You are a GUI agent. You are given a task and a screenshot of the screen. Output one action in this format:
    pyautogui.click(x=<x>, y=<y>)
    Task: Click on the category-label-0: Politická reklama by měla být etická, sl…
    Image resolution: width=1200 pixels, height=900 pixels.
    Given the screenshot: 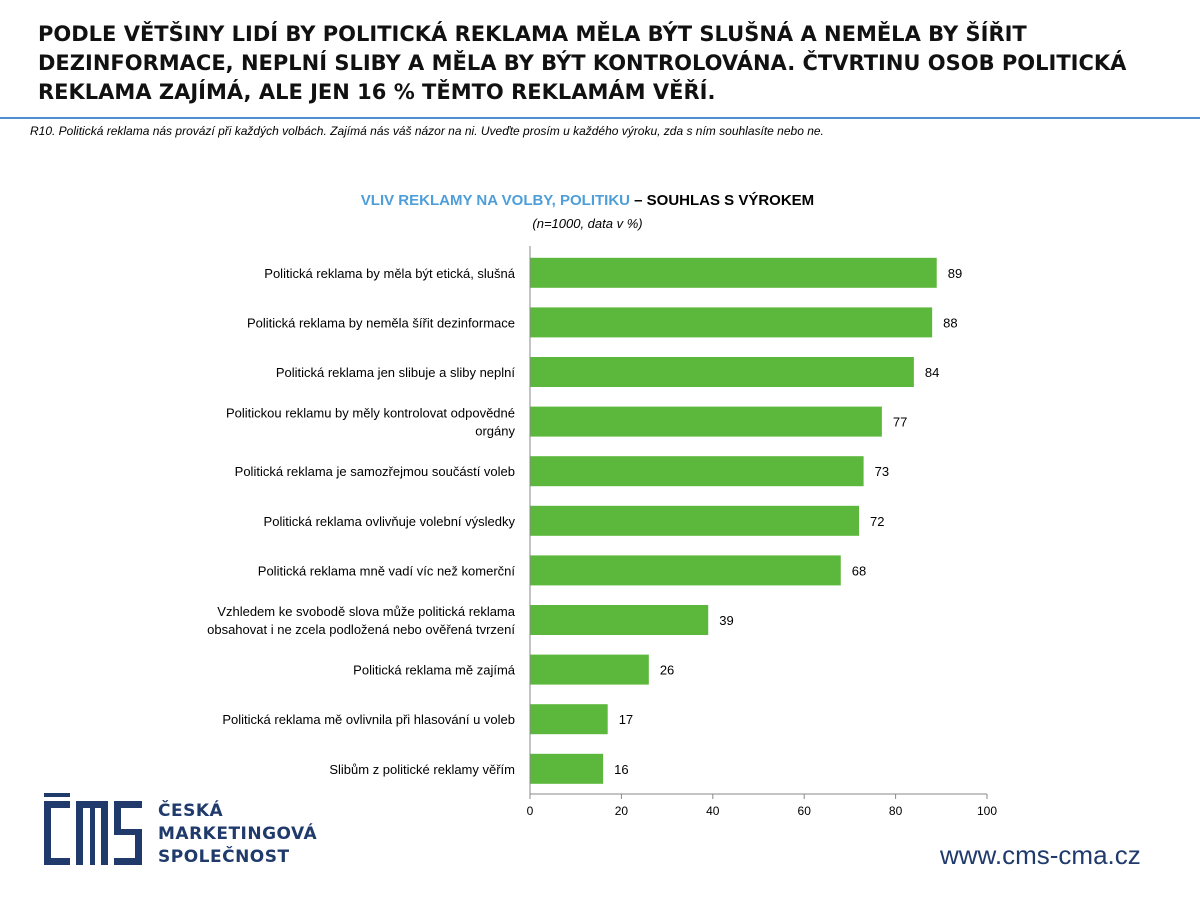 What is the action you would take?
    pyautogui.click(x=389, y=273)
    